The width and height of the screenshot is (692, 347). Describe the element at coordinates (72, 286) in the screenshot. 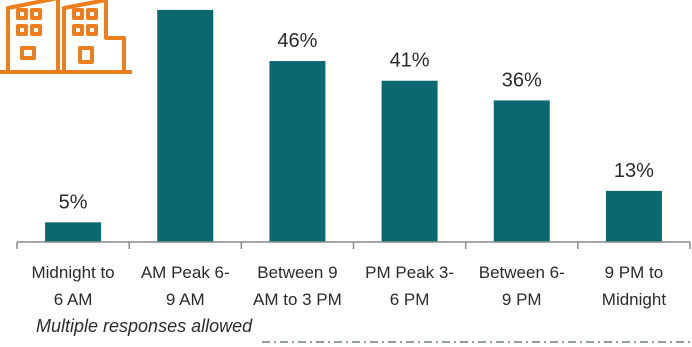

I see `category-label-1: Midnight to 6 AM` at that location.